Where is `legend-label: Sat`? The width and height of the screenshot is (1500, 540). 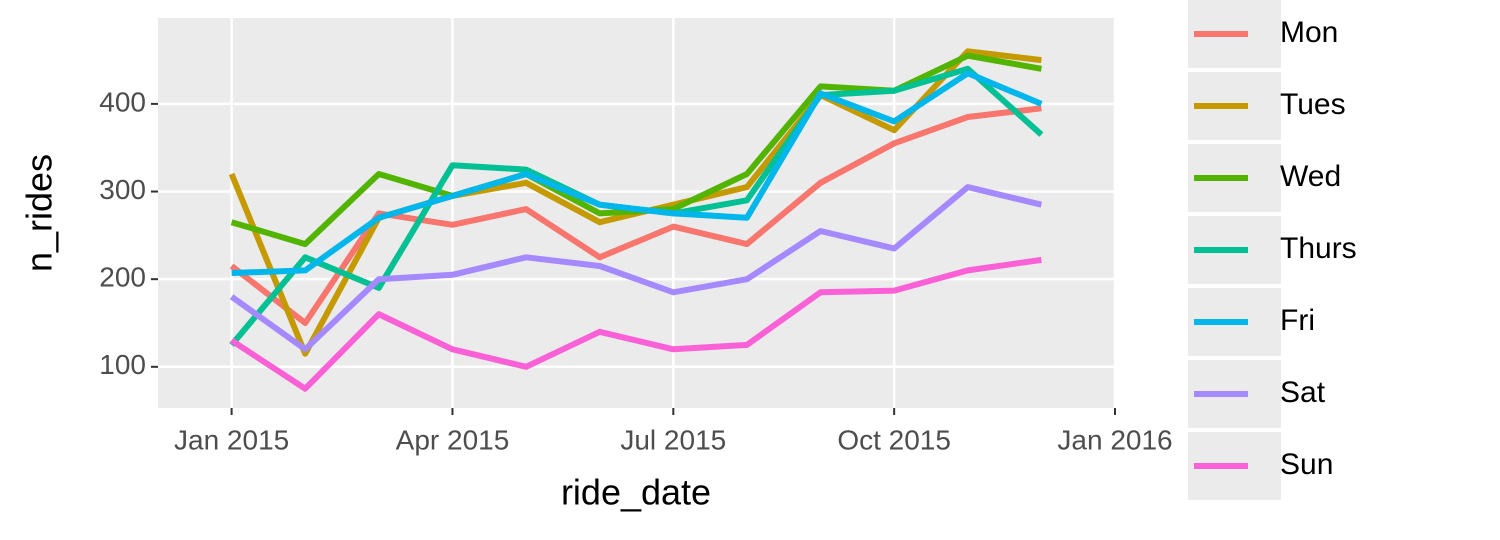 legend-label: Sat is located at coordinates (1303, 392).